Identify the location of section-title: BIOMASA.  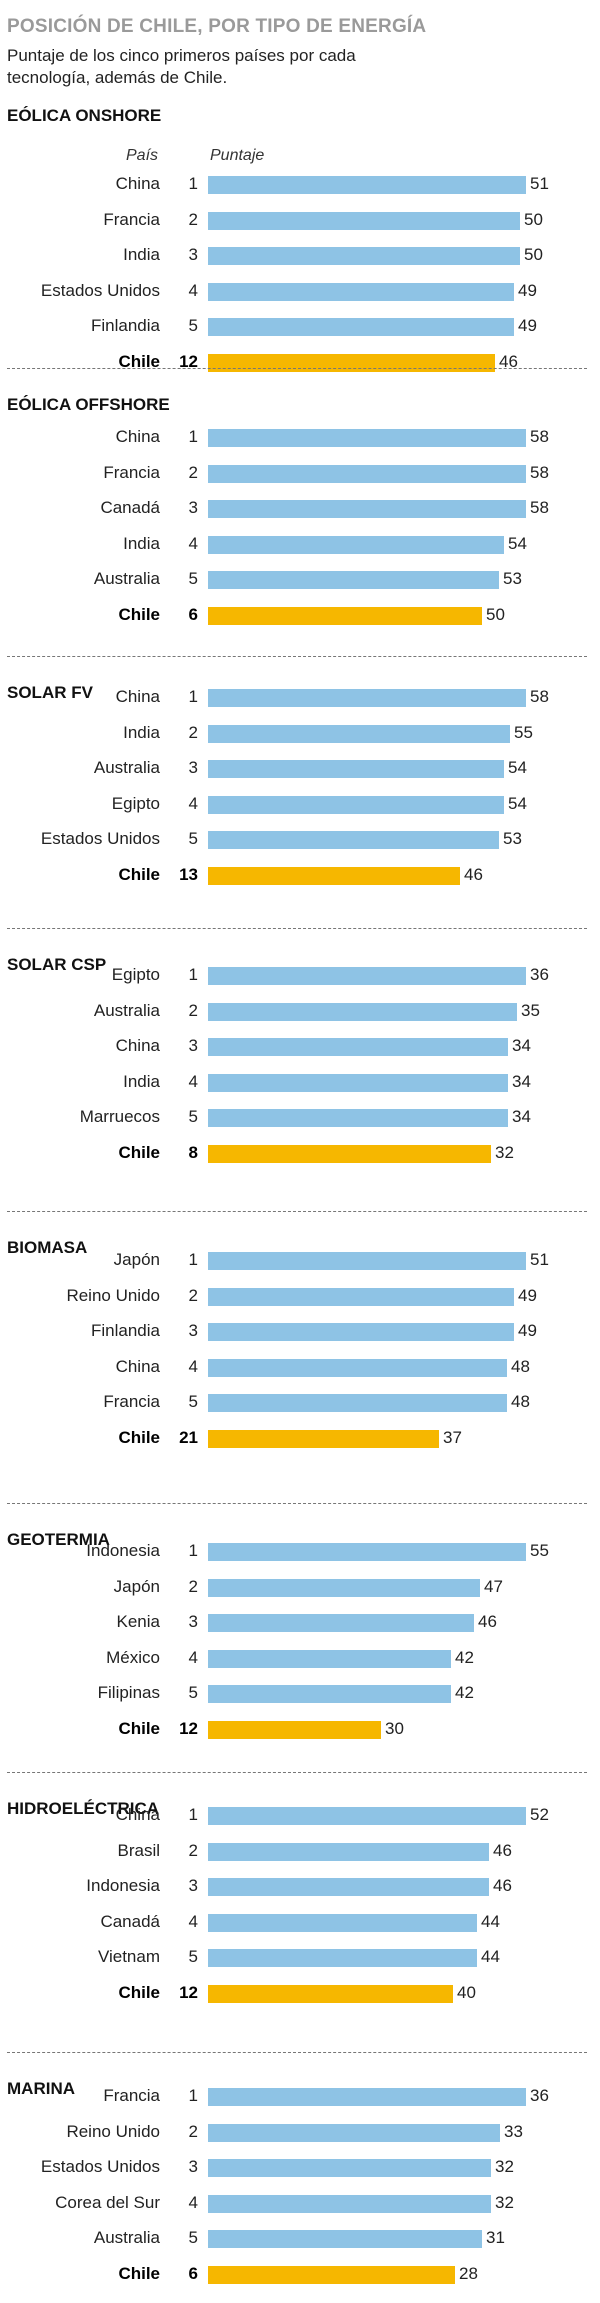
(47, 1247).